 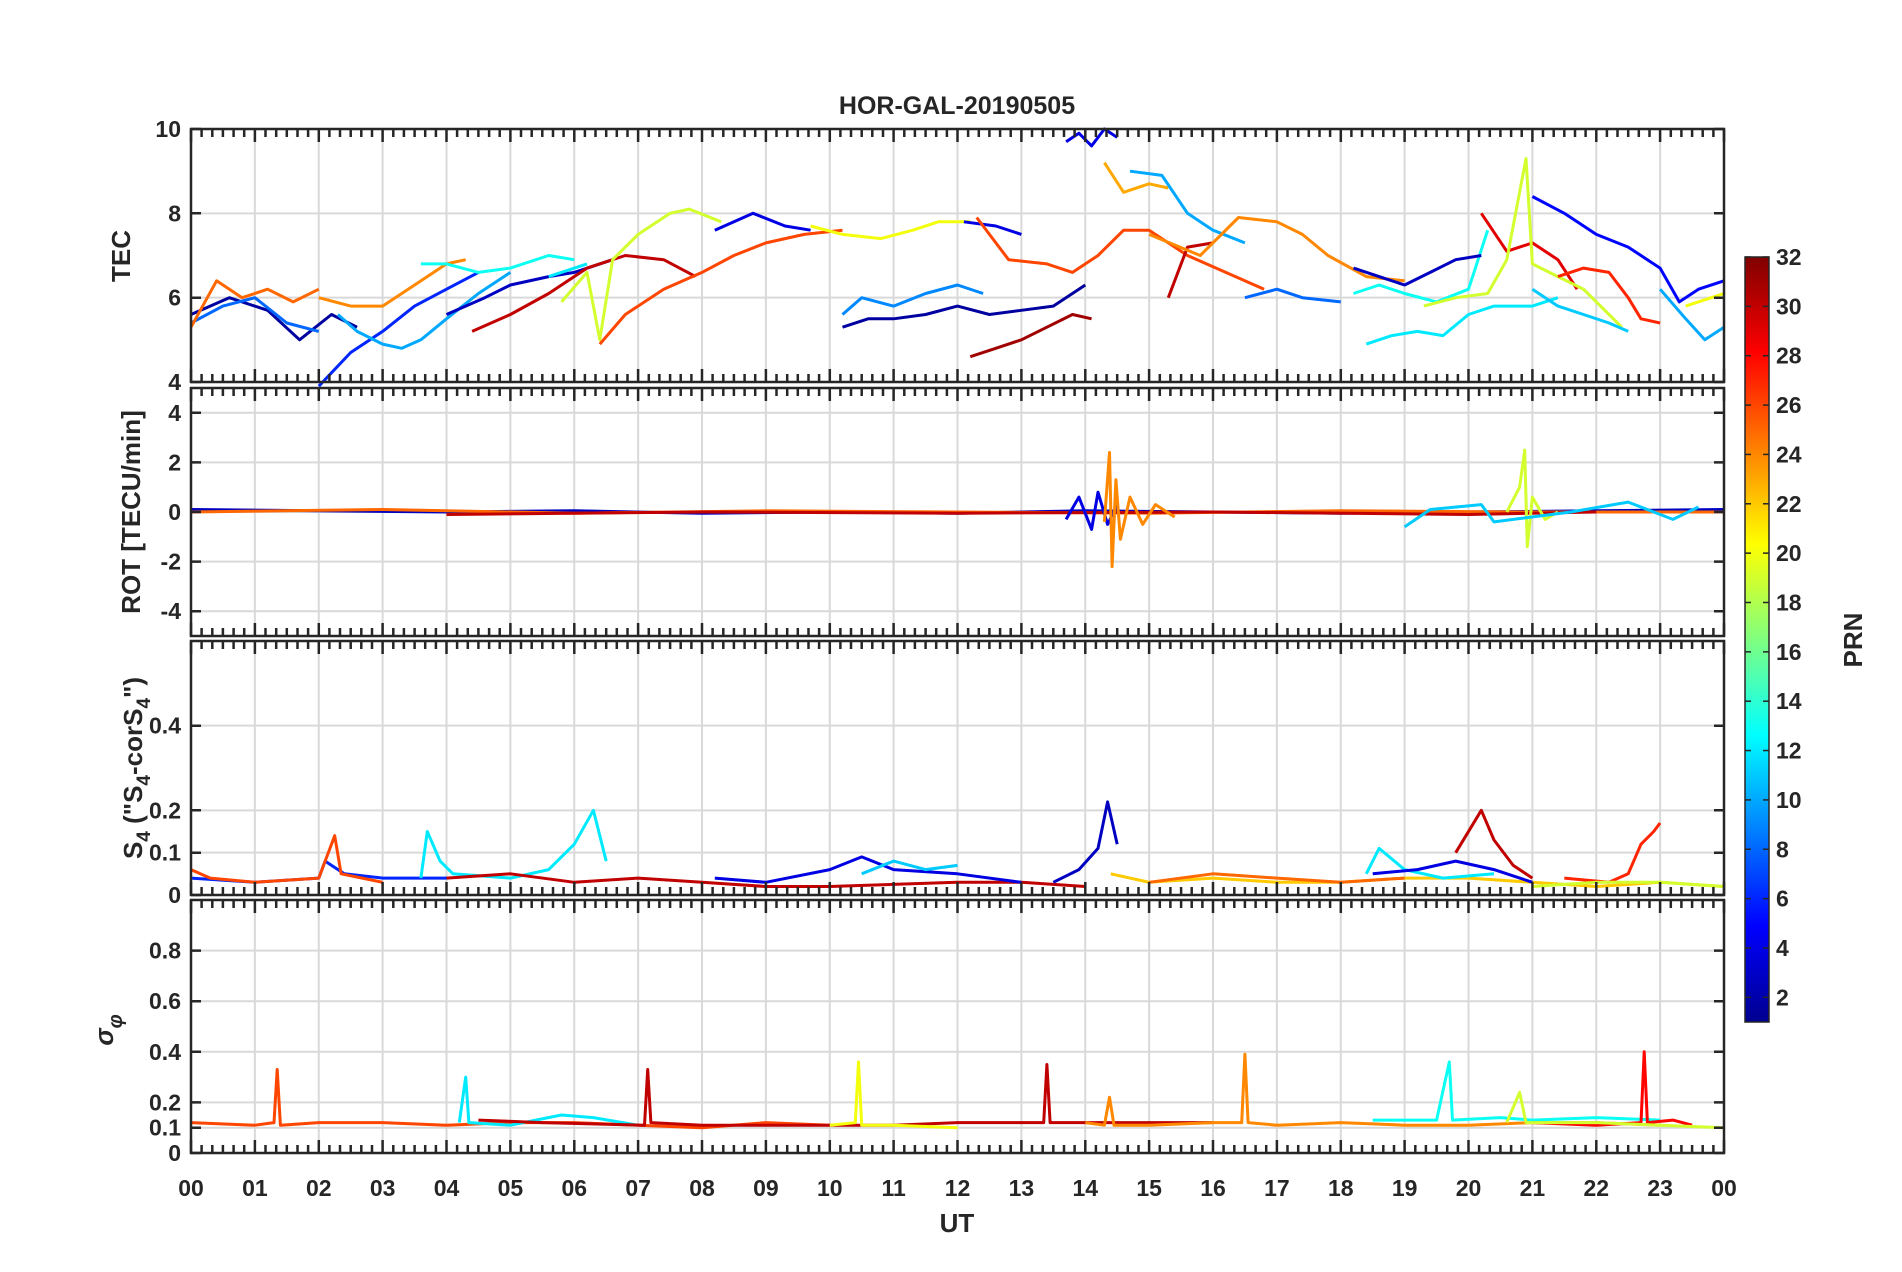 I want to click on x-tick-label: 04, so click(x=447, y=1188).